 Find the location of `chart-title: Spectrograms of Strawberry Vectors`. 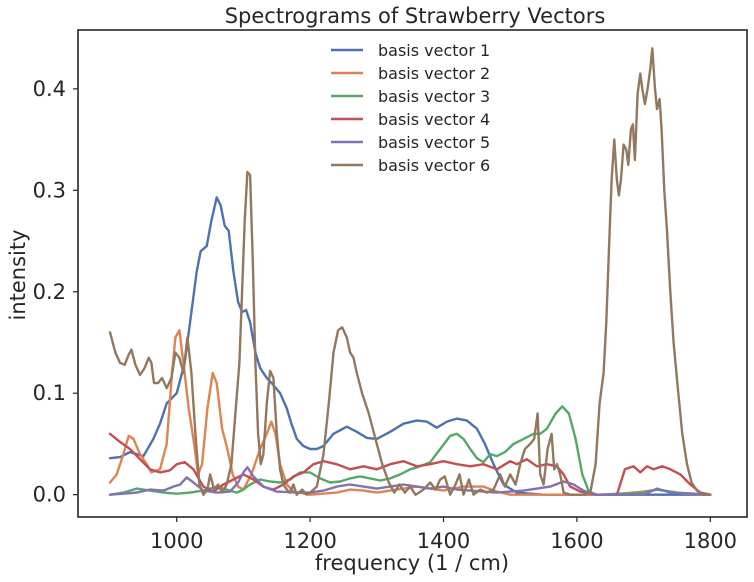

chart-title: Spectrograms of Strawberry Vectors is located at coordinates (415, 16).